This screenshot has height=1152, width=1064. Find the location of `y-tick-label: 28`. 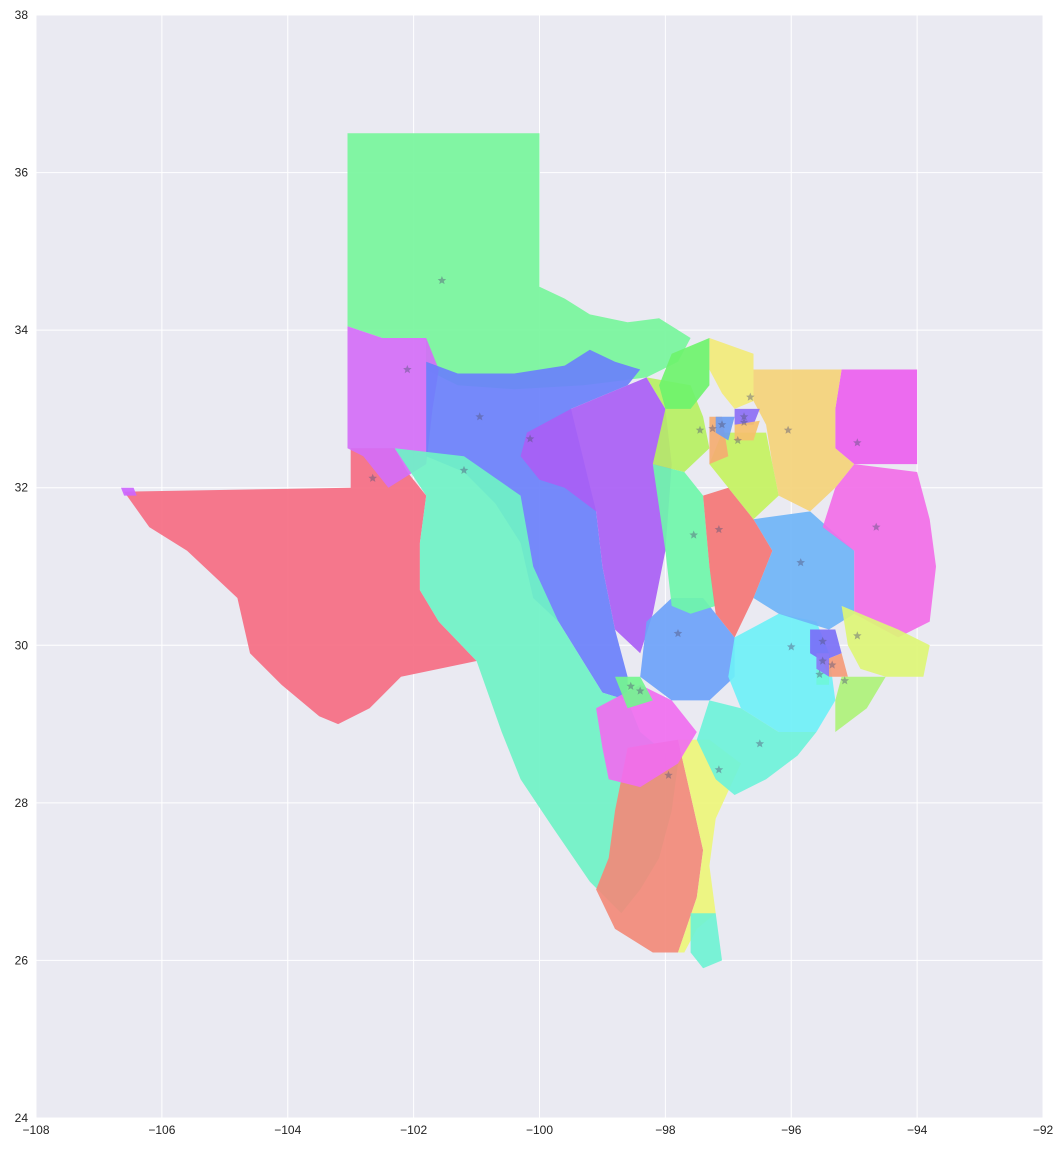

y-tick-label: 28 is located at coordinates (22, 803).